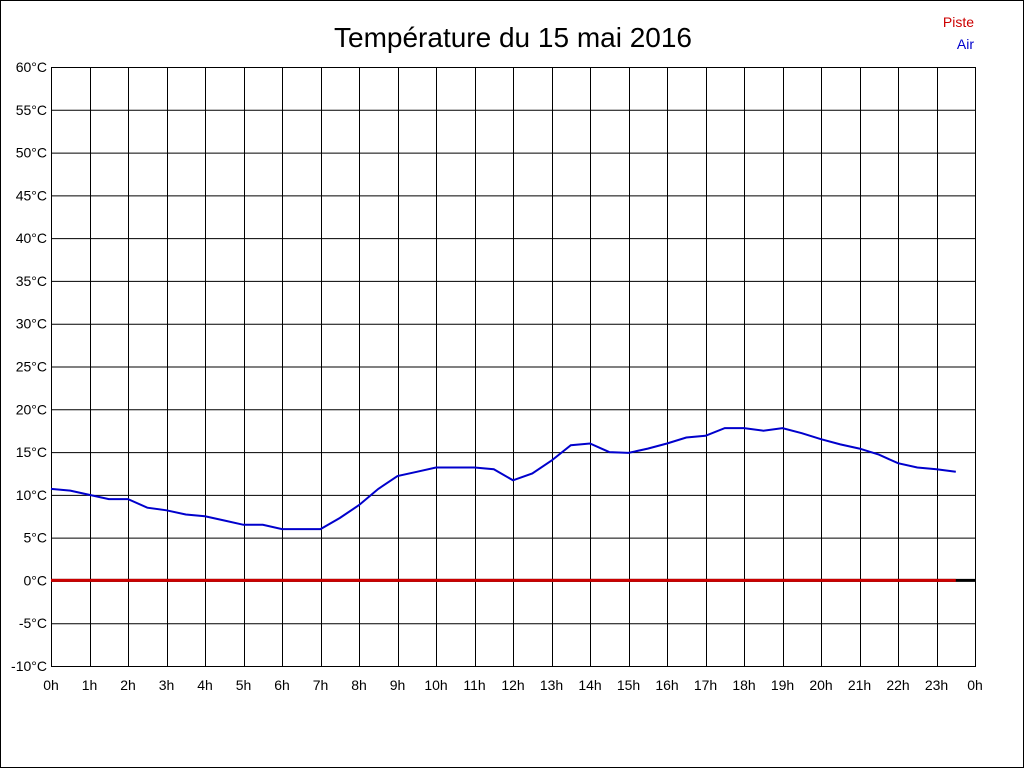 Image resolution: width=1024 pixels, height=768 pixels. I want to click on x-tick-label: 1h, so click(90, 685).